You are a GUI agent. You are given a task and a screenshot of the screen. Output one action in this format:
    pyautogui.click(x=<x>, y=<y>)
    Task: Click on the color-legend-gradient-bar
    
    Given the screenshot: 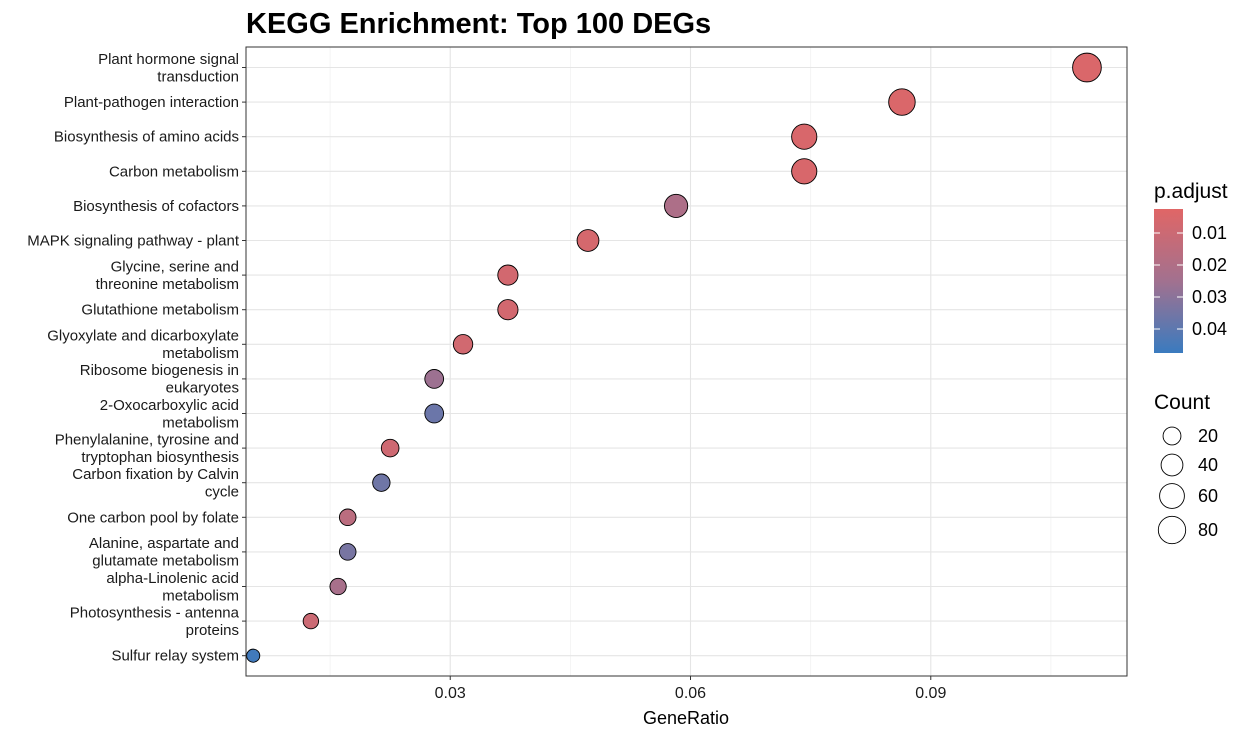 What is the action you would take?
    pyautogui.click(x=1168, y=281)
    